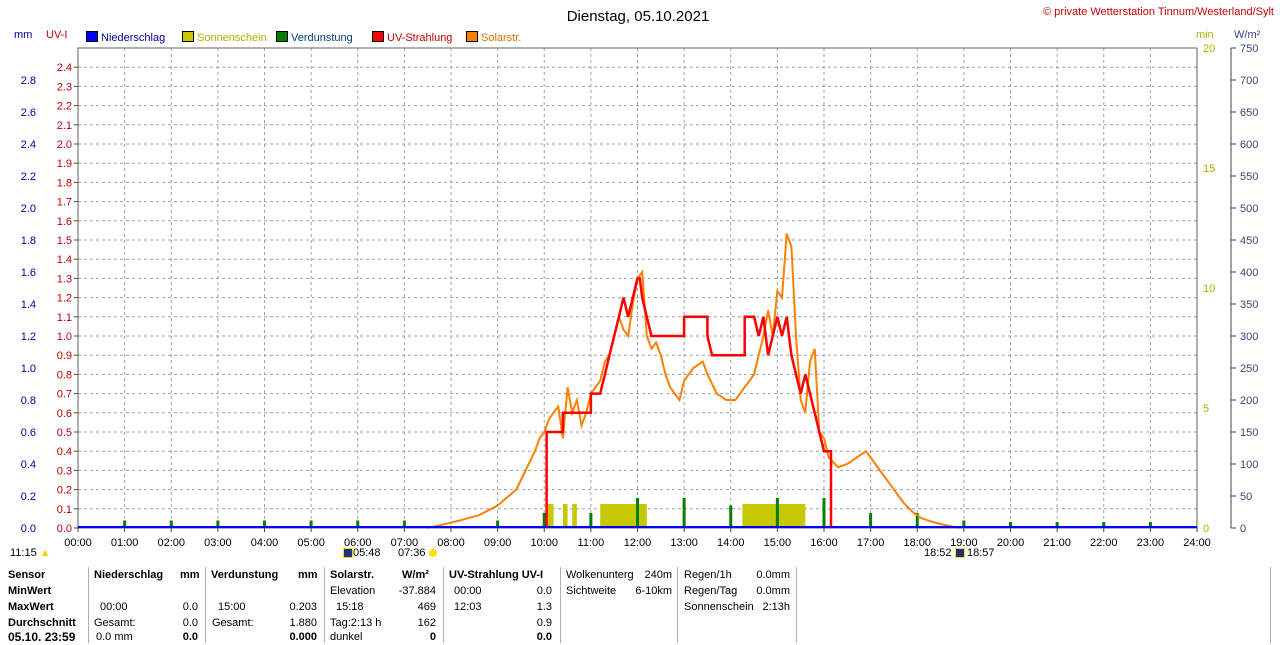  I want to click on x-tick-label: 09:00, so click(498, 543).